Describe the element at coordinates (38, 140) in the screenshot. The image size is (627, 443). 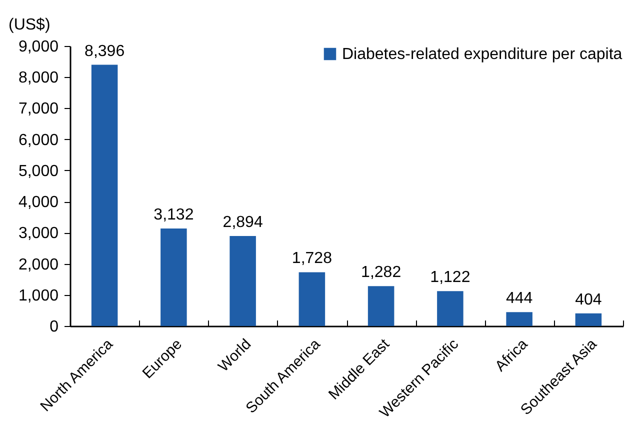
I see `y-tick-label: 6,000` at that location.